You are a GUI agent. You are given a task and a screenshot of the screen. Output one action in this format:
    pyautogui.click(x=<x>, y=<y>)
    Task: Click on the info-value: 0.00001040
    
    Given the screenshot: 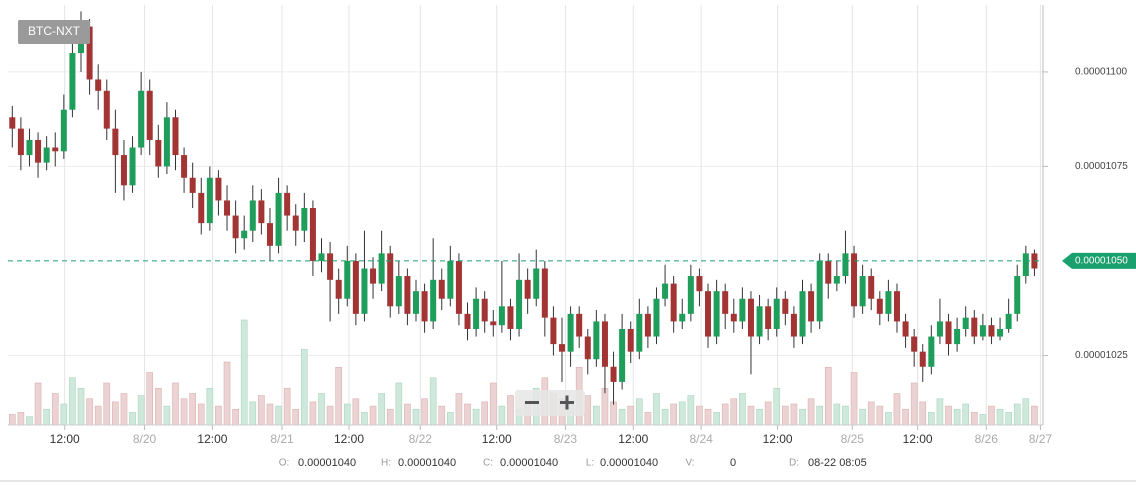 What is the action you would take?
    pyautogui.click(x=629, y=463)
    